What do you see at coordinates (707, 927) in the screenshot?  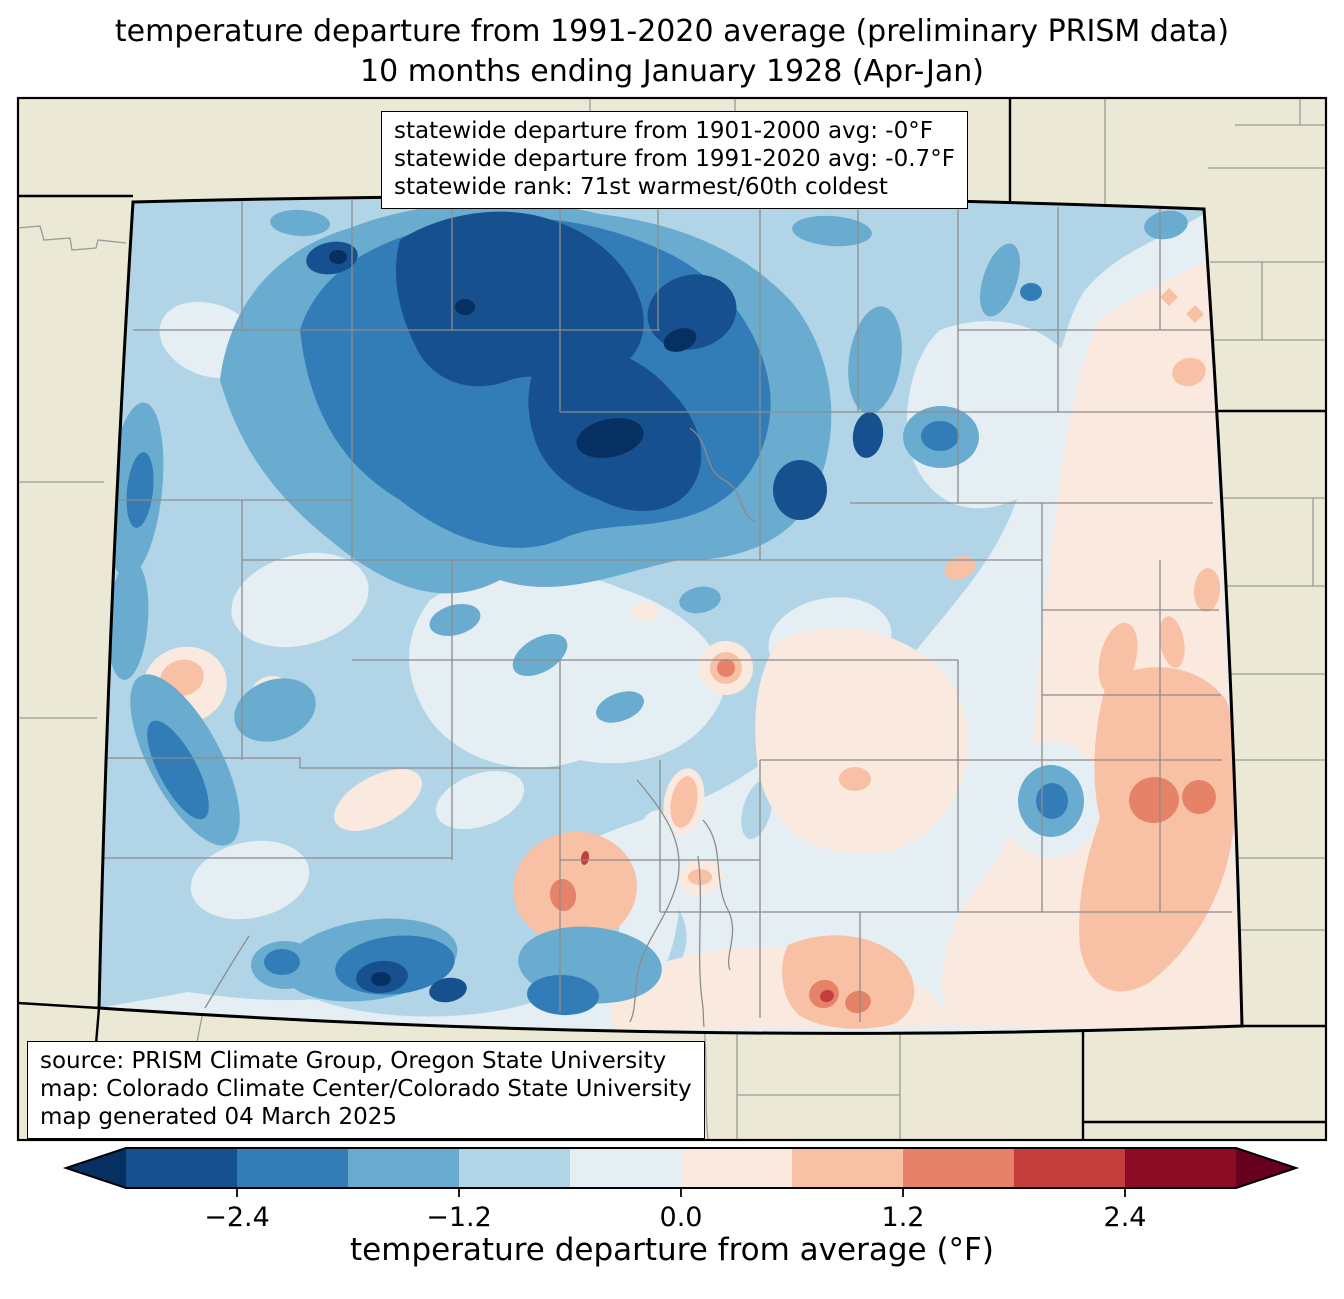 I see `contour-layer-red` at bounding box center [707, 927].